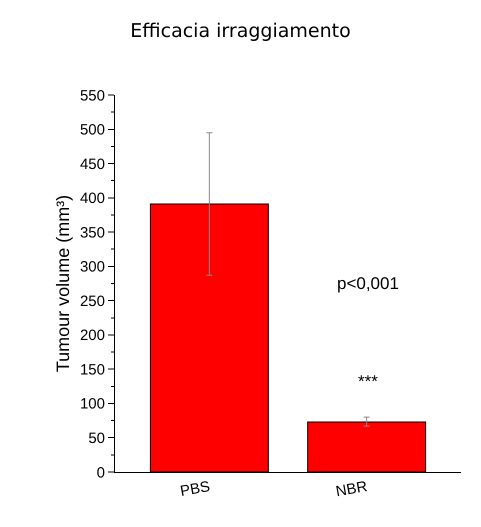 The height and width of the screenshot is (527, 481). I want to click on chart-title: Efficacia irraggiamento, so click(240, 31).